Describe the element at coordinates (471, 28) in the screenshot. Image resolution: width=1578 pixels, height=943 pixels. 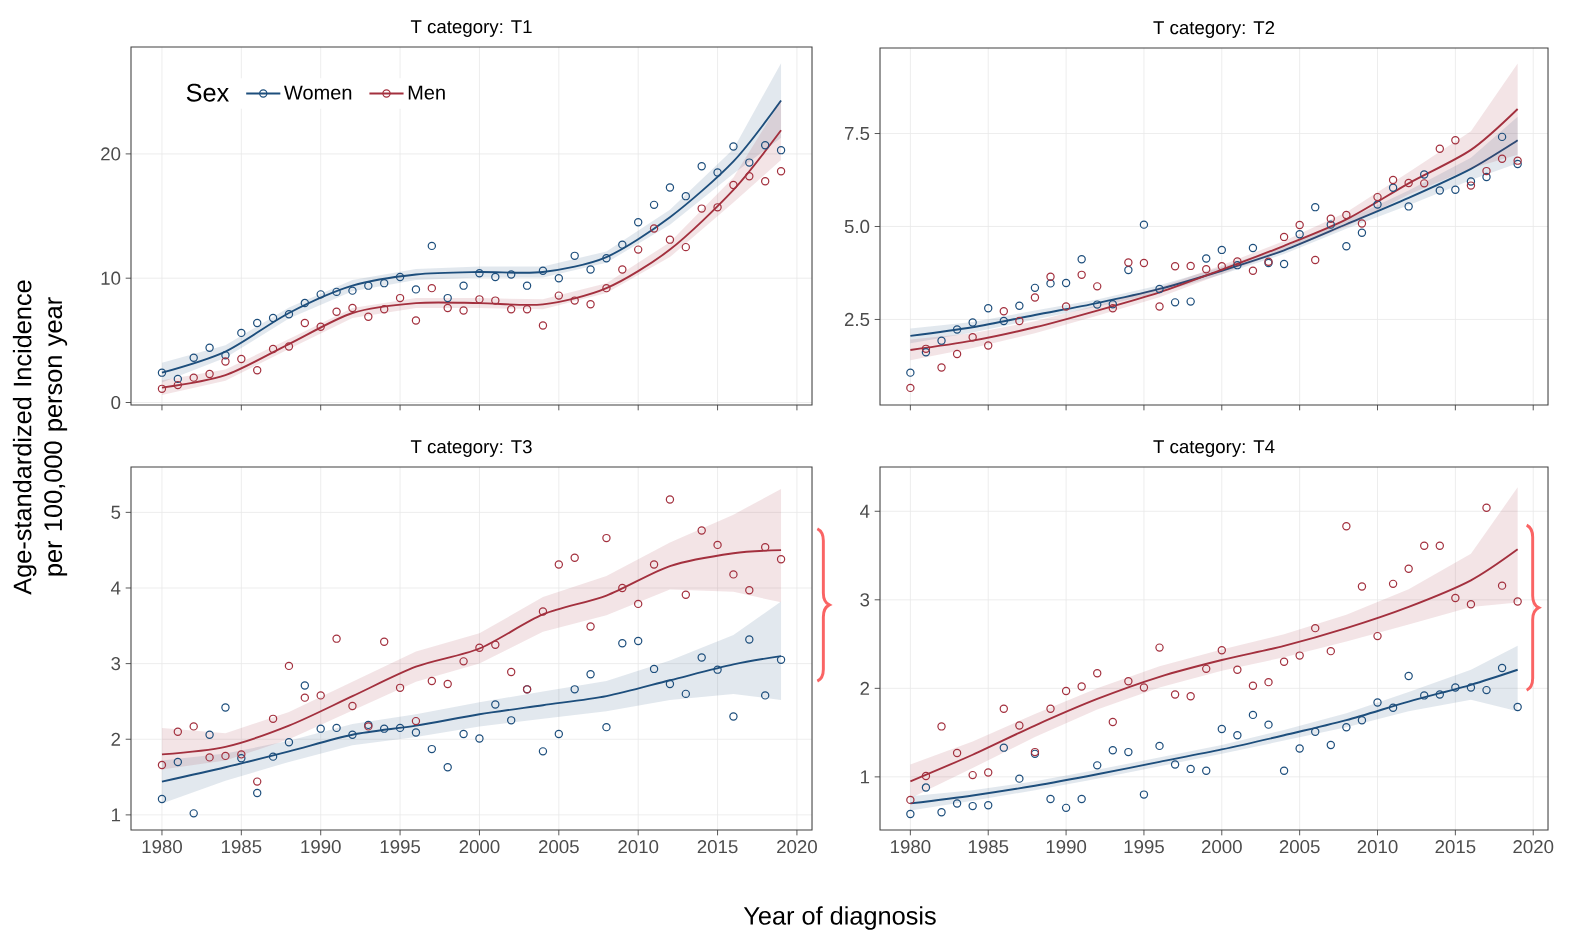
I see `chart-title: T category: T1` at that location.